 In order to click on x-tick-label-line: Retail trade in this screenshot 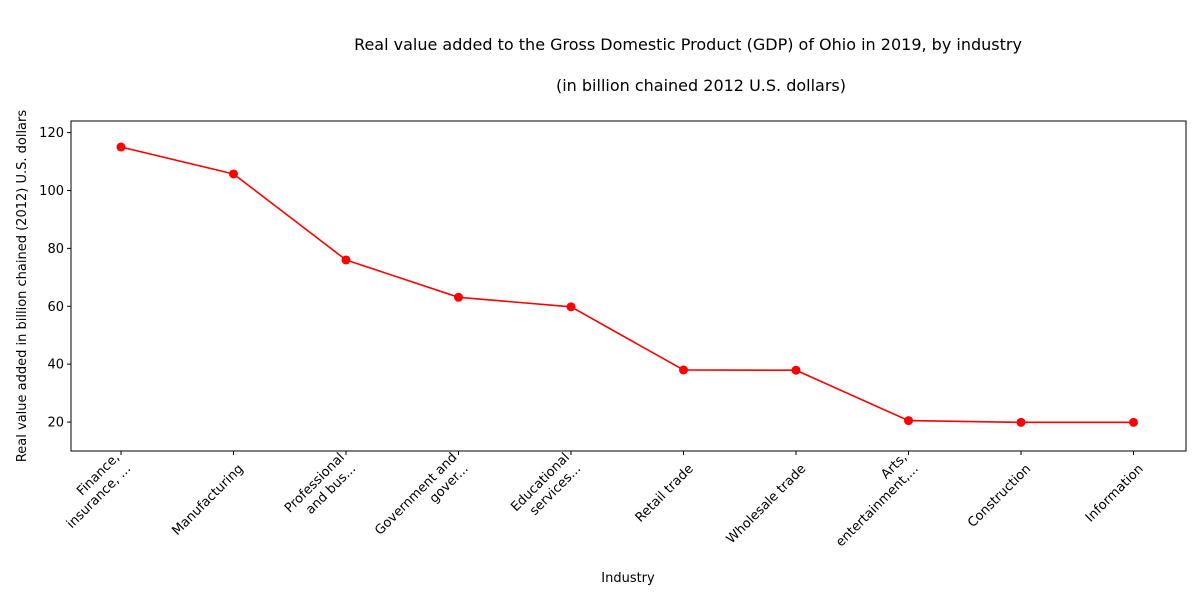, I will do `click(665, 494)`.